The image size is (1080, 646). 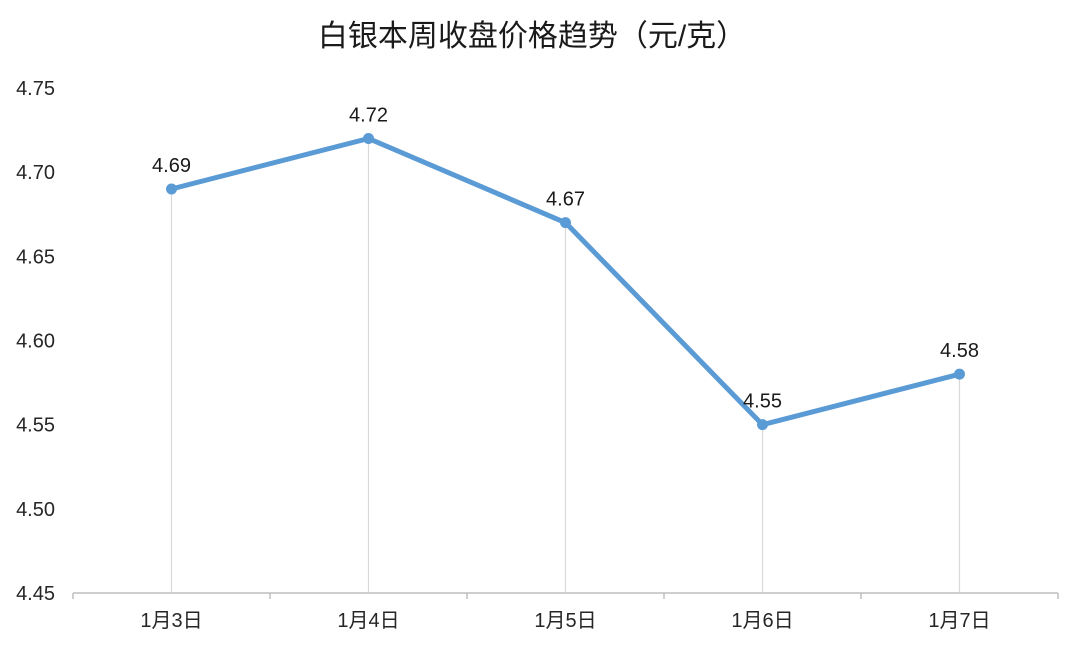 I want to click on y-tick-label: 4.55, so click(x=35, y=426).